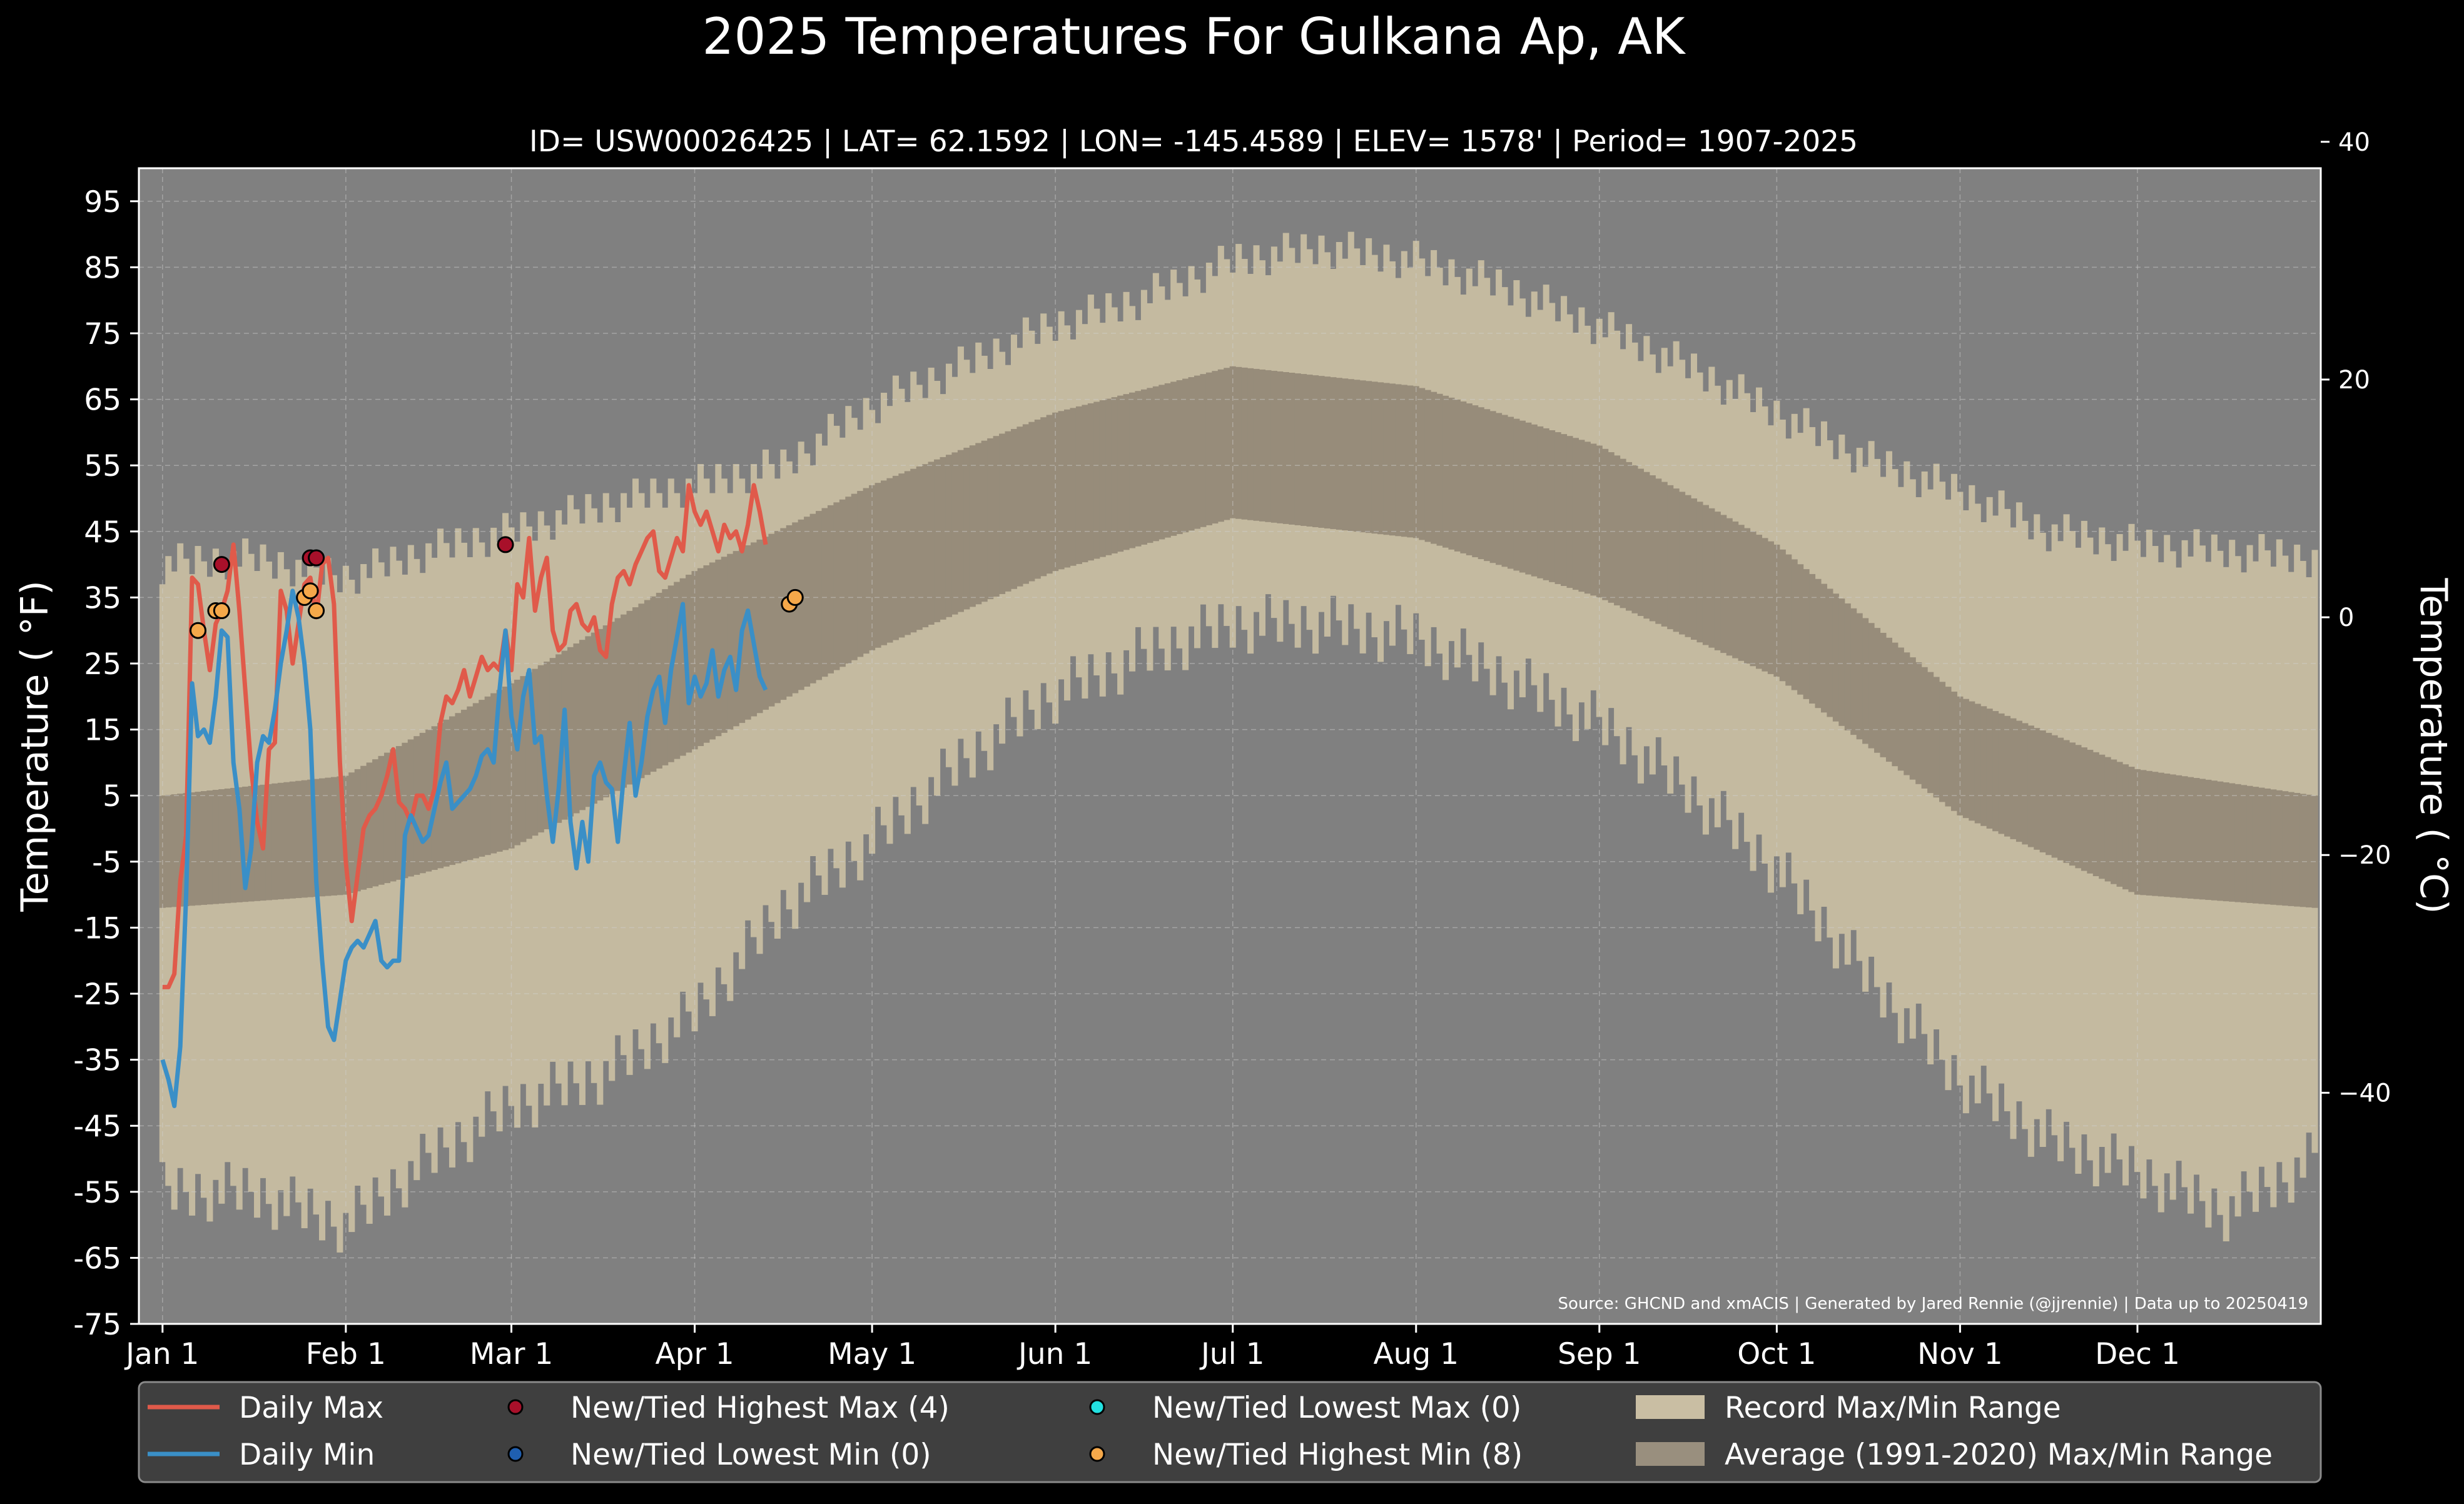 This screenshot has height=1504, width=2464. Describe the element at coordinates (497, 587) in the screenshot. I see `record-markers` at that location.